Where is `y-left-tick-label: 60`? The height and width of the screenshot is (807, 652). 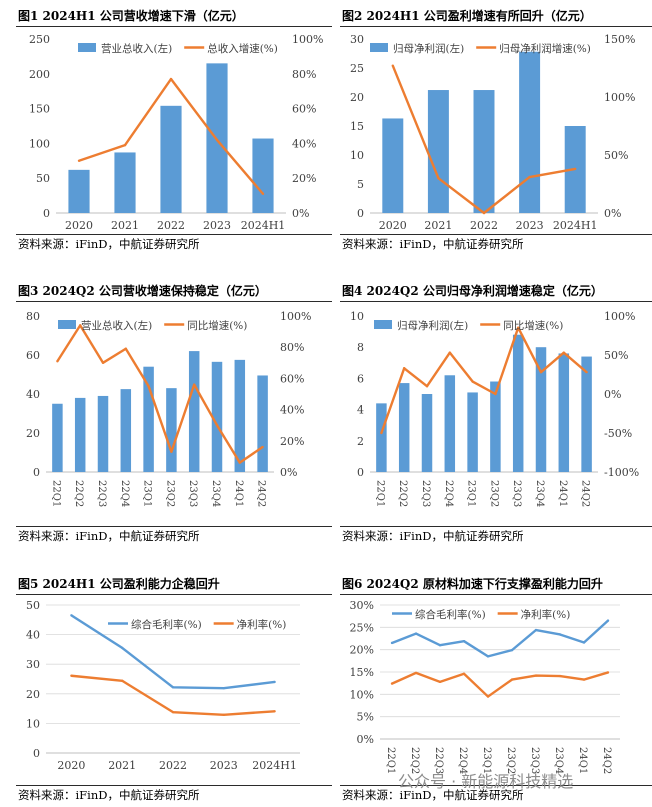
y-left-tick-label: 60 is located at coordinates (33, 355).